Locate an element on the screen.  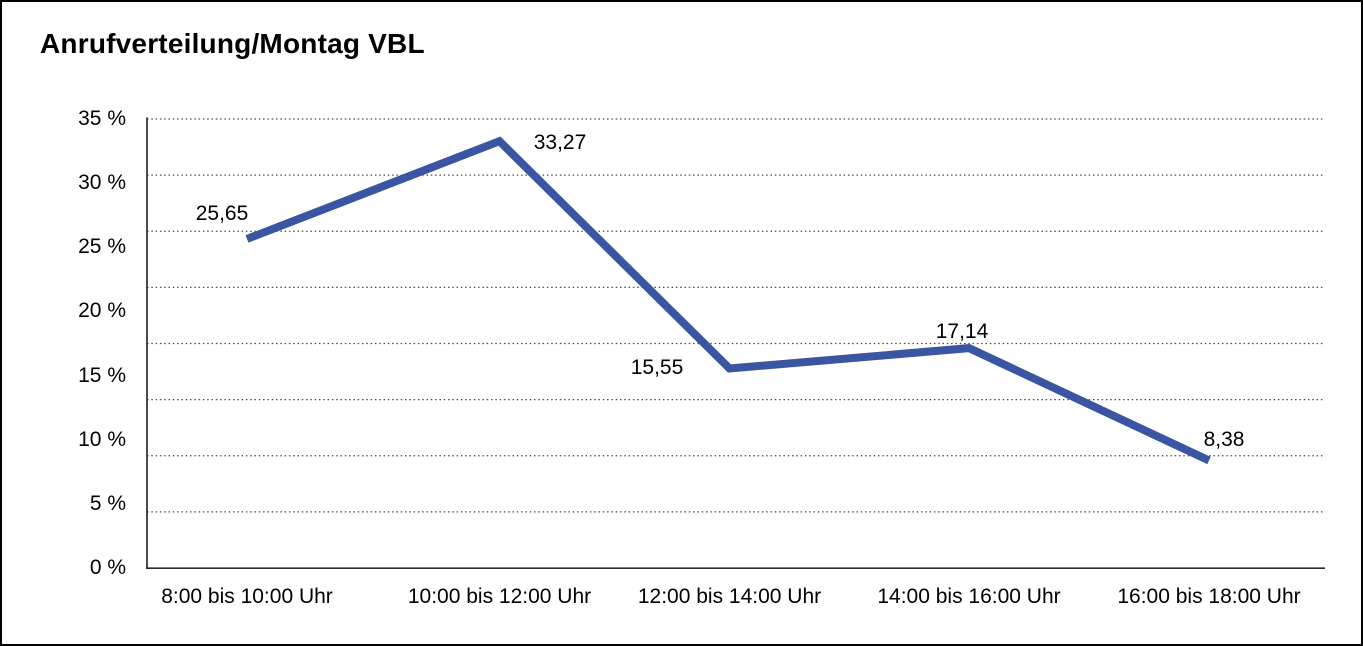
y-axis-tick-label: 35 % is located at coordinates (102, 118).